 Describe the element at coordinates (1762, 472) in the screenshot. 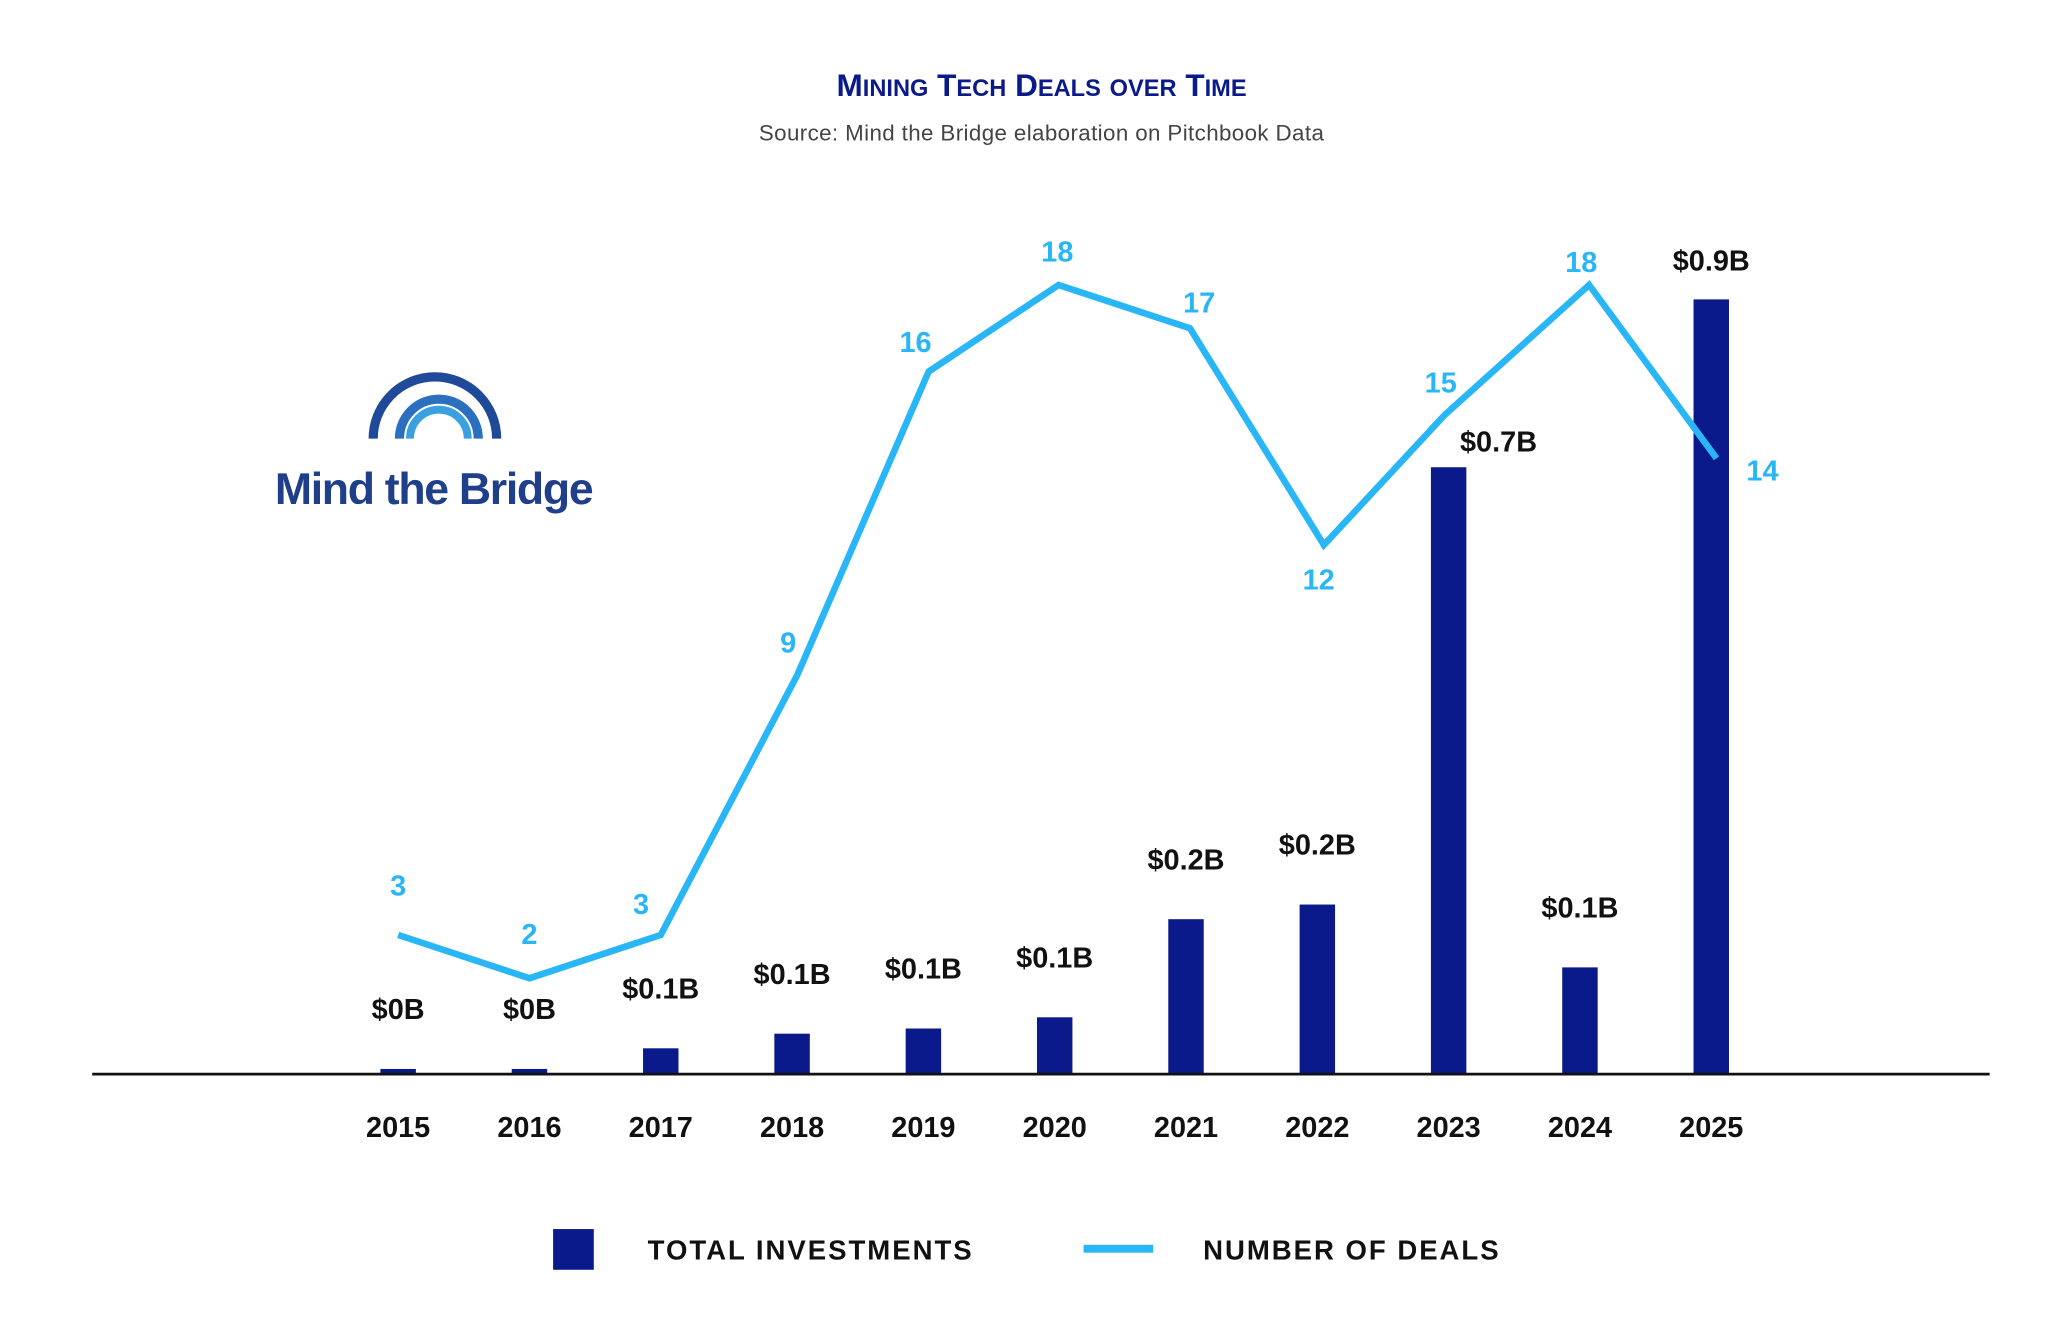

I see `deal-label-2025: 14` at that location.